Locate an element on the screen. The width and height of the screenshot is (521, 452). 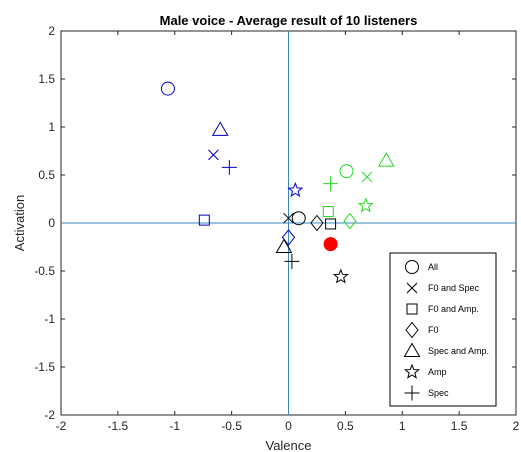
x-tick-label: 1.5 is located at coordinates (459, 426).